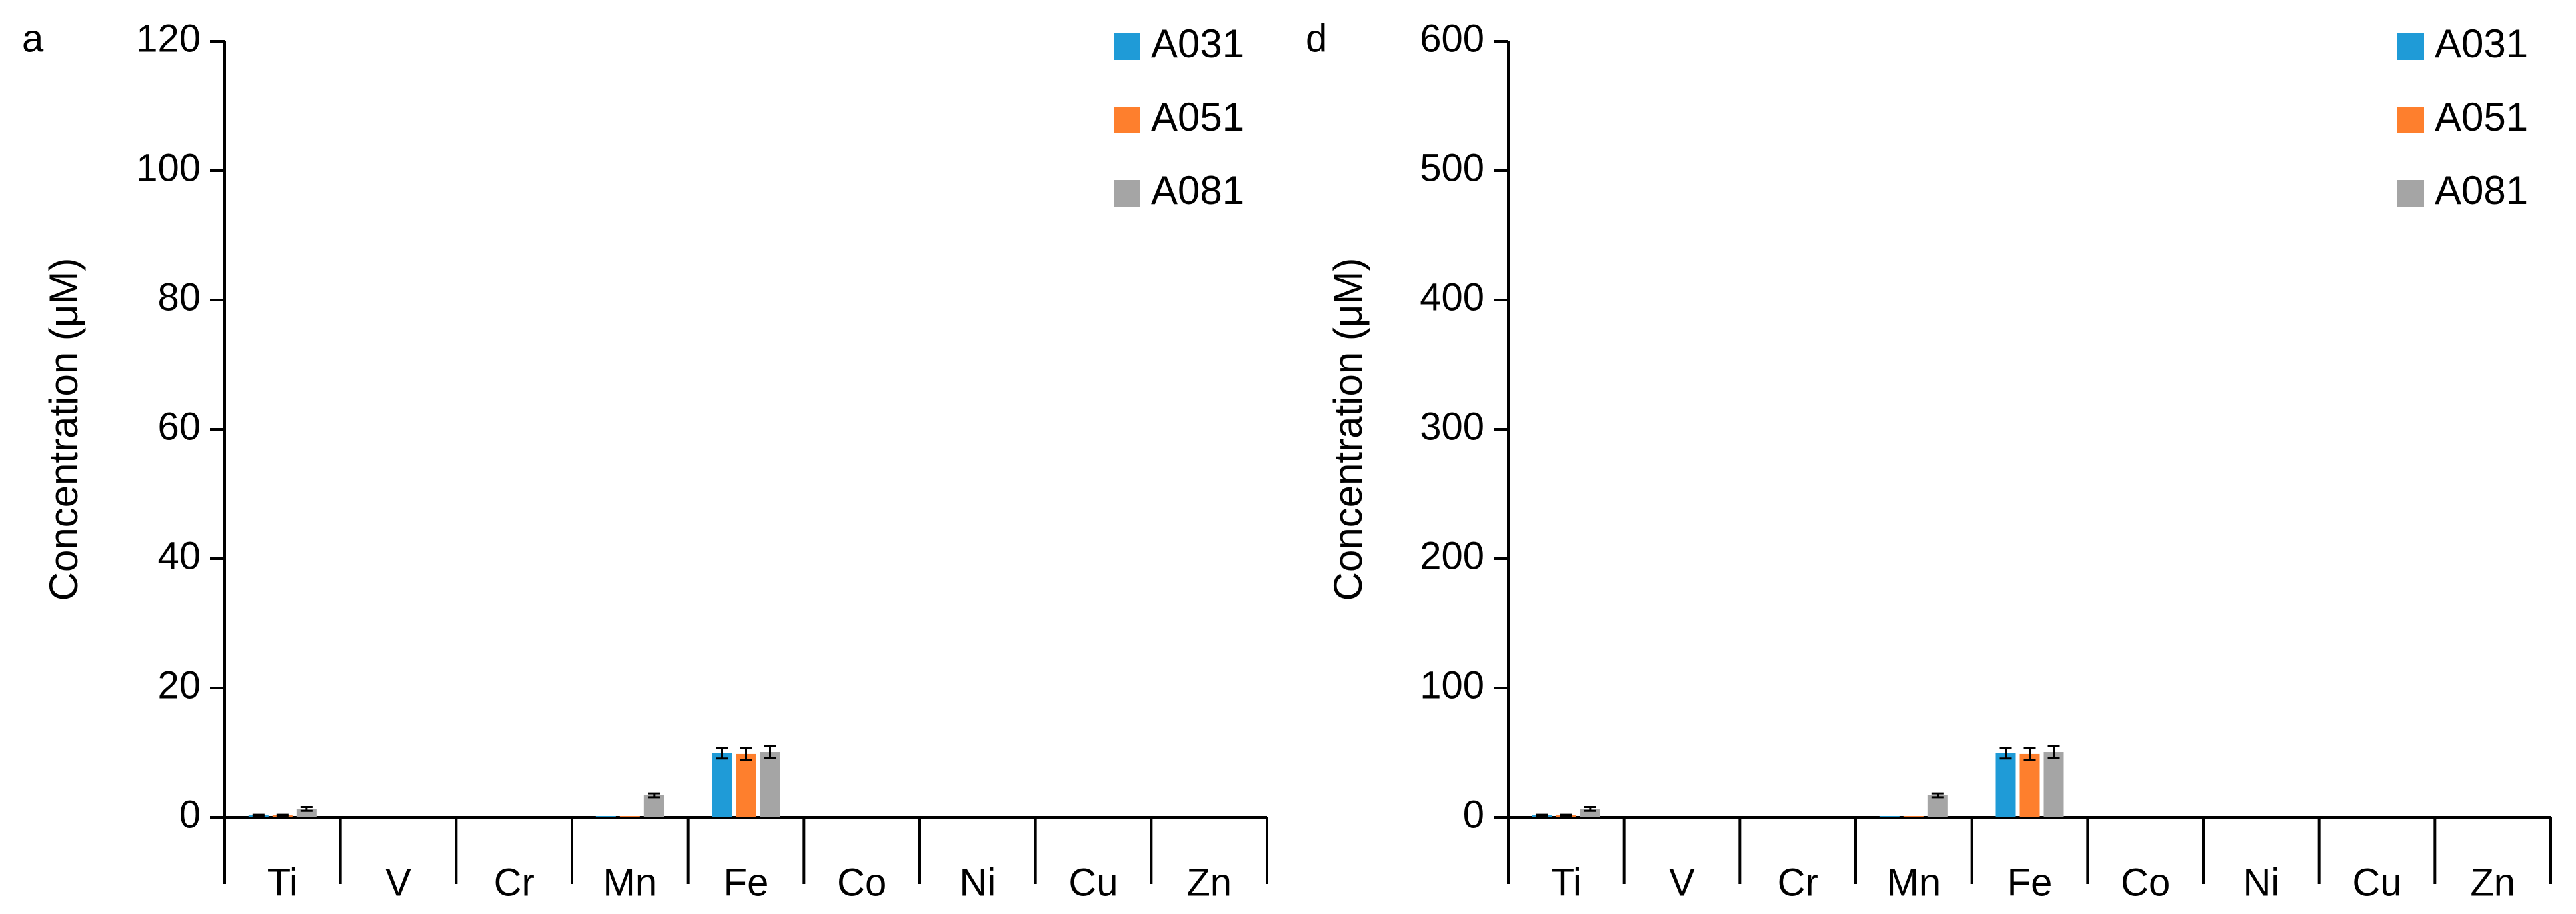  Describe the element at coordinates (1316, 38) in the screenshot. I see `panel-label: d` at that location.